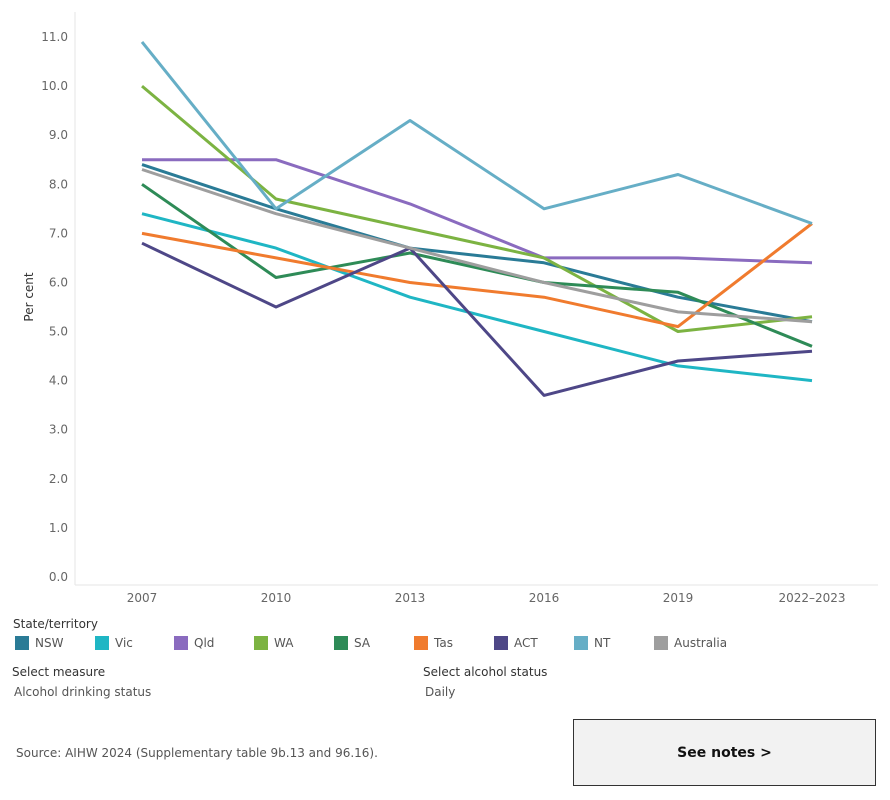 This screenshot has height=800, width=890. What do you see at coordinates (29, 297) in the screenshot?
I see `y-axis-label: Per cent` at bounding box center [29, 297].